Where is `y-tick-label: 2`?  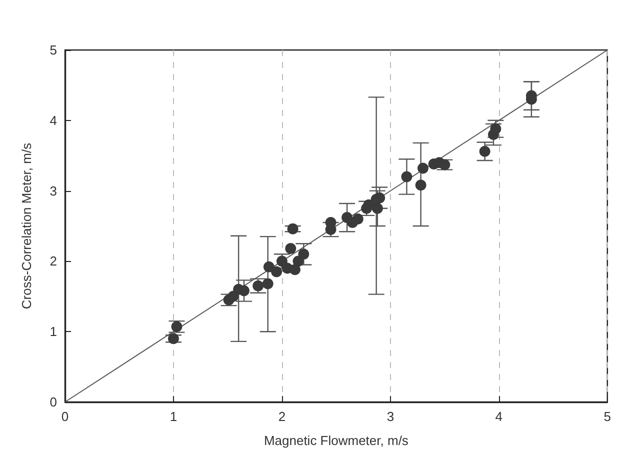 y-tick-label: 2 is located at coordinates (53, 261).